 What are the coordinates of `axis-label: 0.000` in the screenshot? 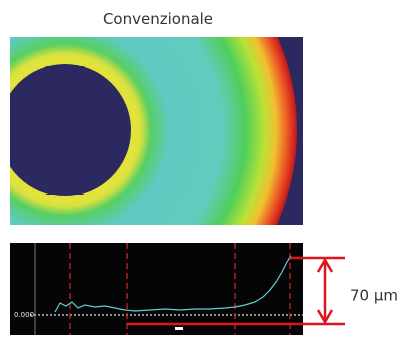 It's located at (24, 315).